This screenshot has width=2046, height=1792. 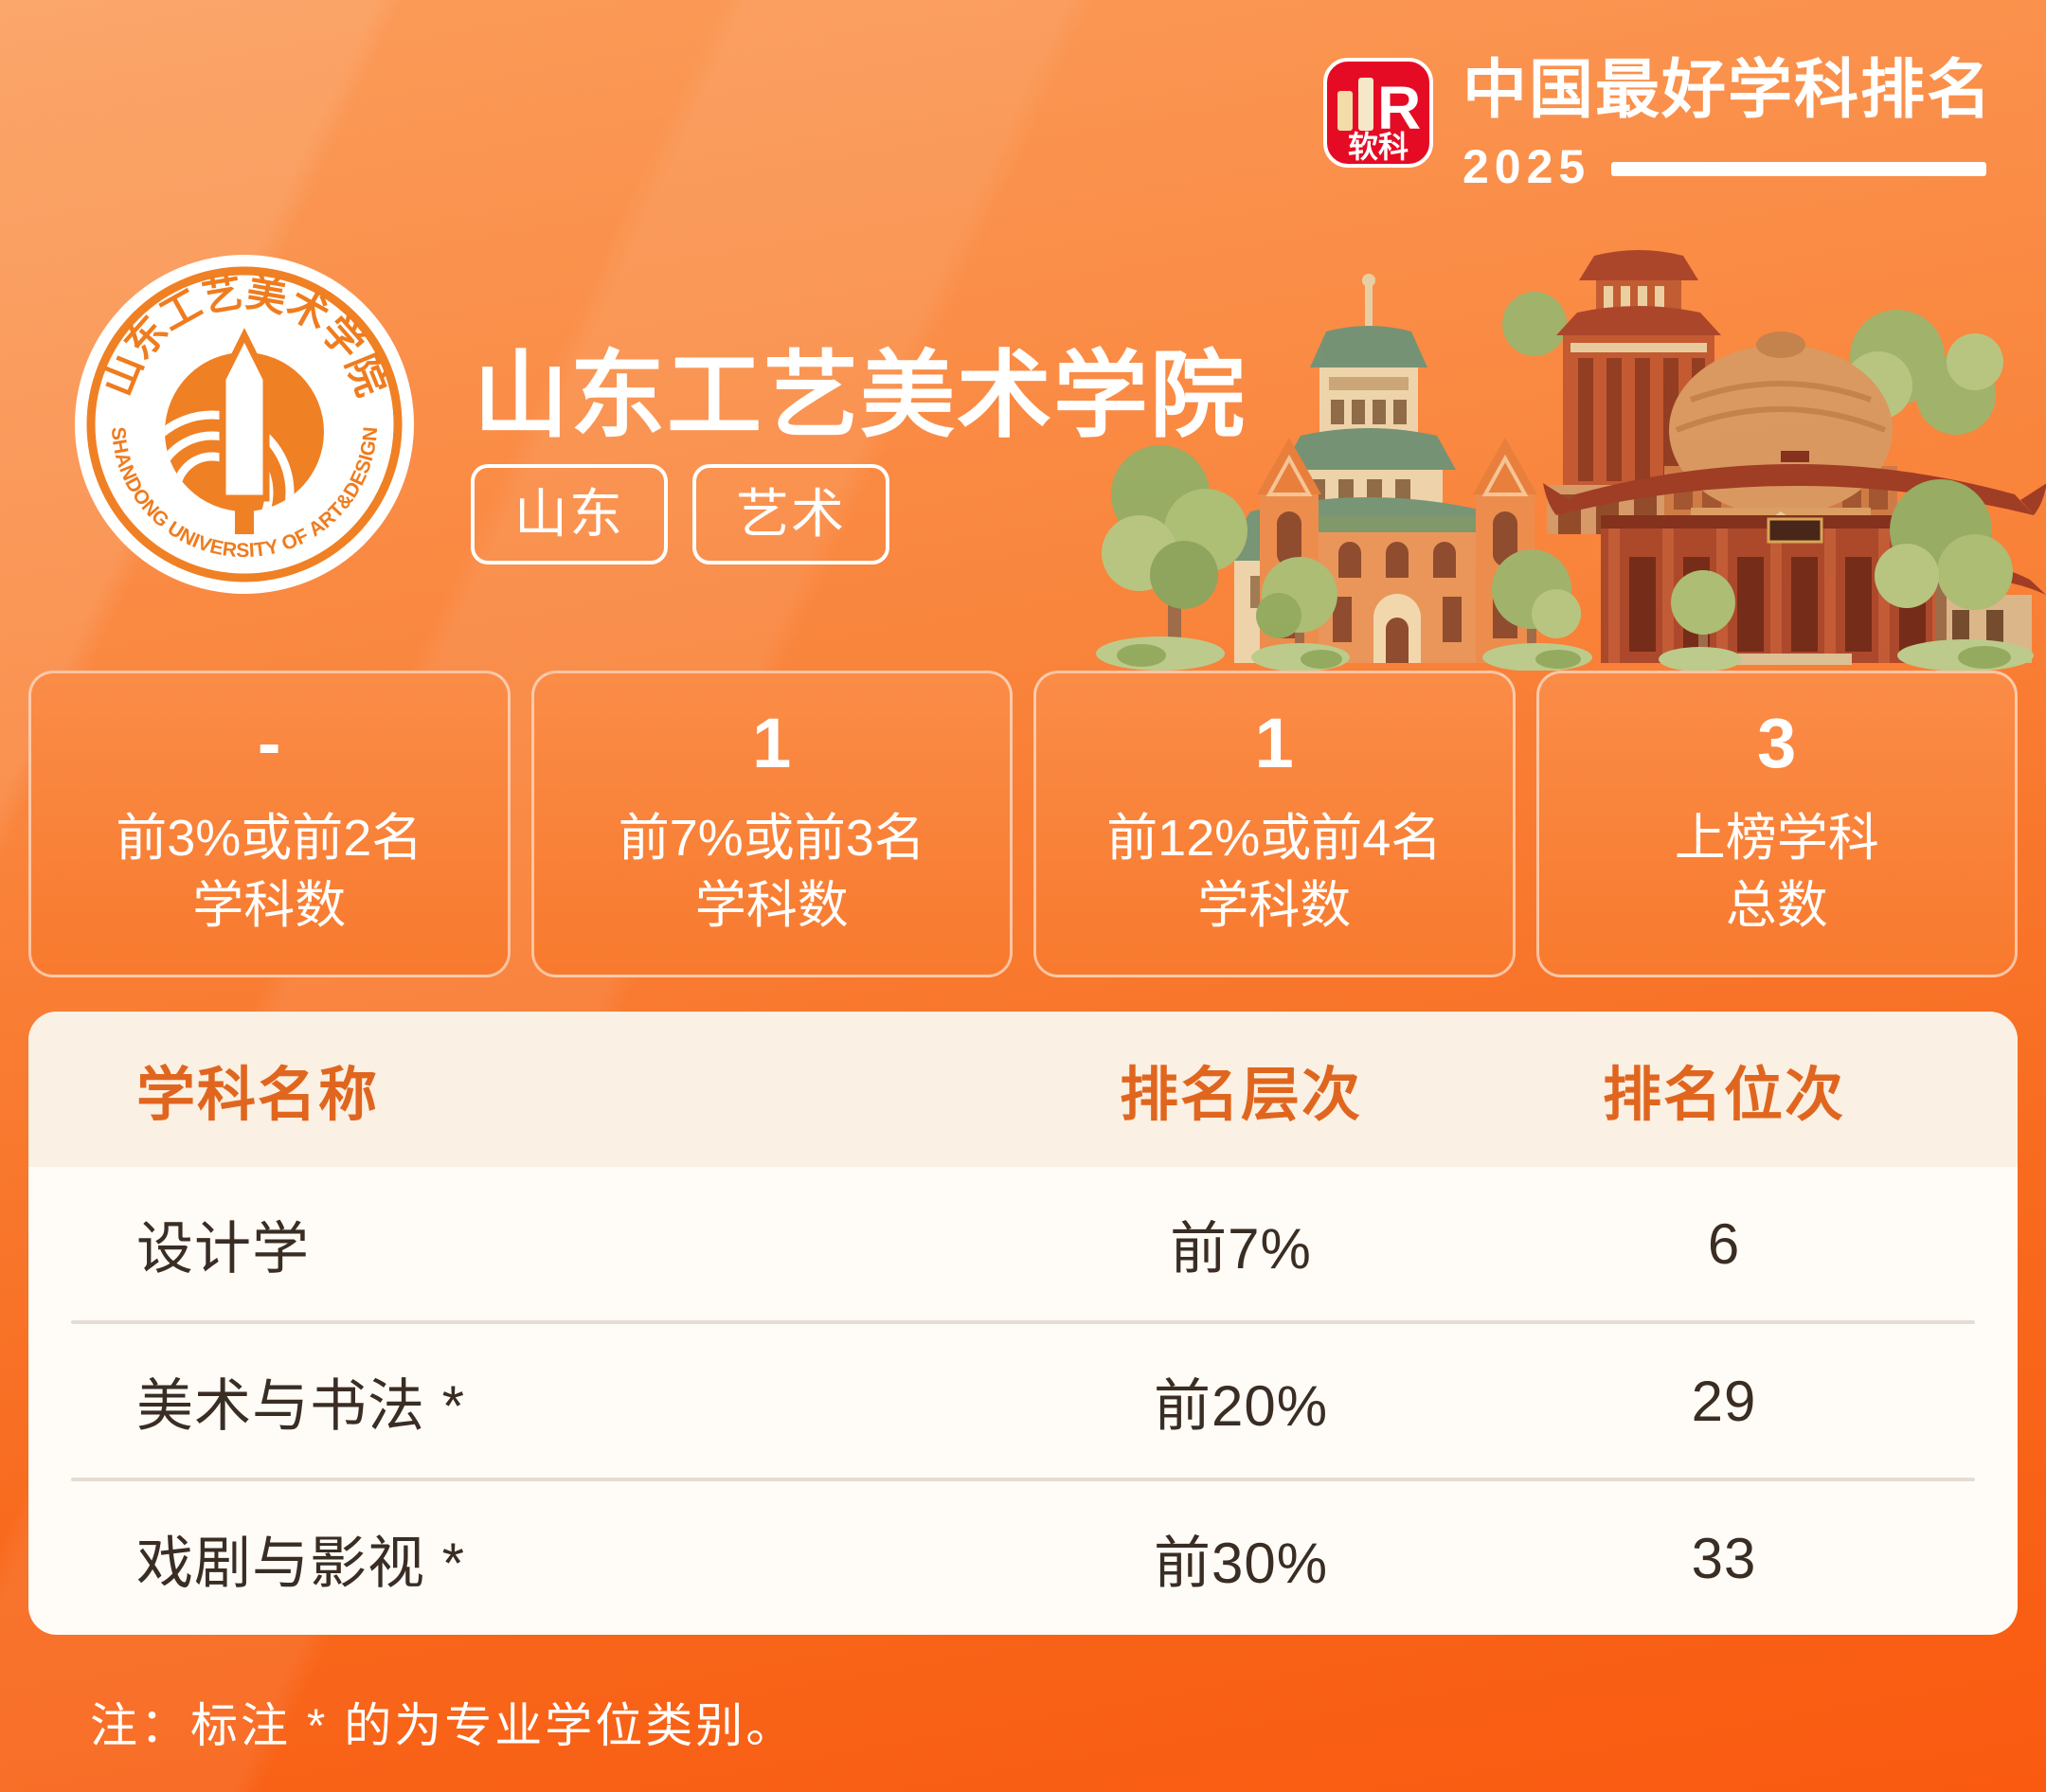 I want to click on stat-value: 3, so click(x=1777, y=742).